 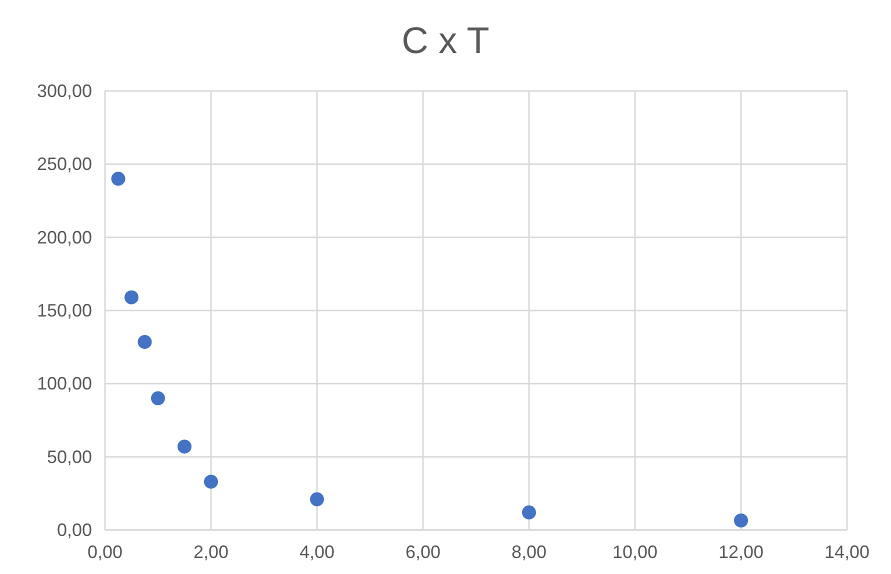 I want to click on x-tick-label: 14,00, so click(x=847, y=552).